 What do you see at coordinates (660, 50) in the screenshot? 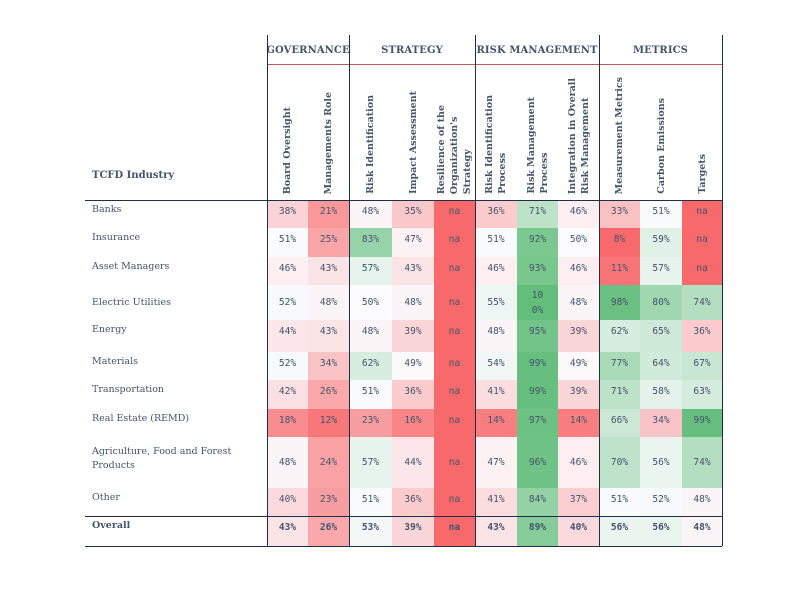
I see `group-header-metrics: METRICS` at bounding box center [660, 50].